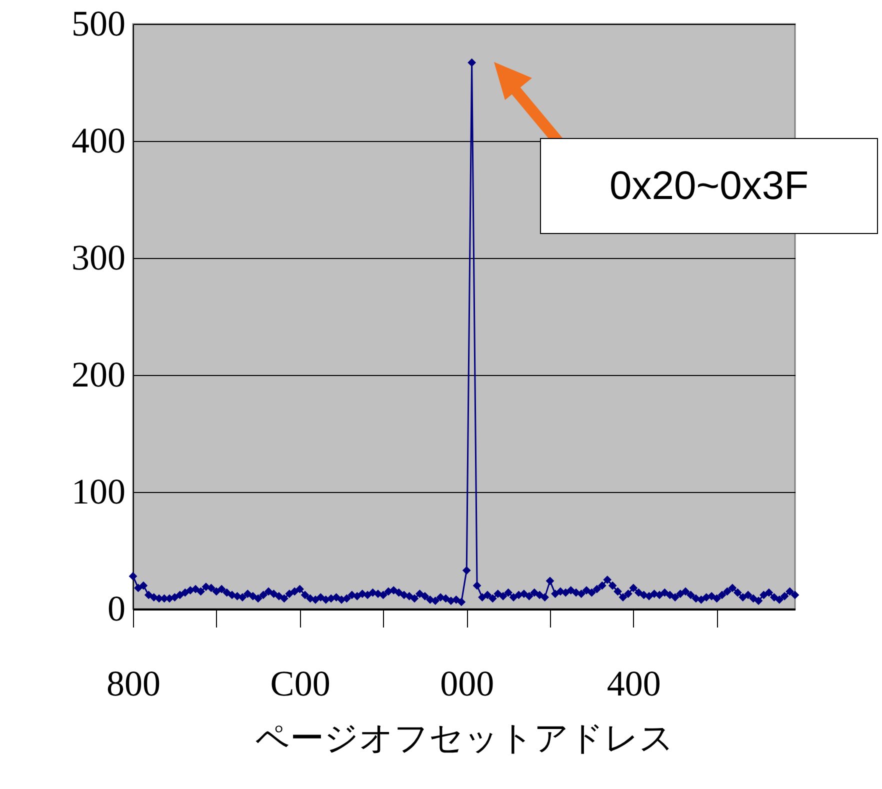 Image resolution: width=882 pixels, height=789 pixels. I want to click on x-axis-title: ページオフセットアドレス, so click(464, 738).